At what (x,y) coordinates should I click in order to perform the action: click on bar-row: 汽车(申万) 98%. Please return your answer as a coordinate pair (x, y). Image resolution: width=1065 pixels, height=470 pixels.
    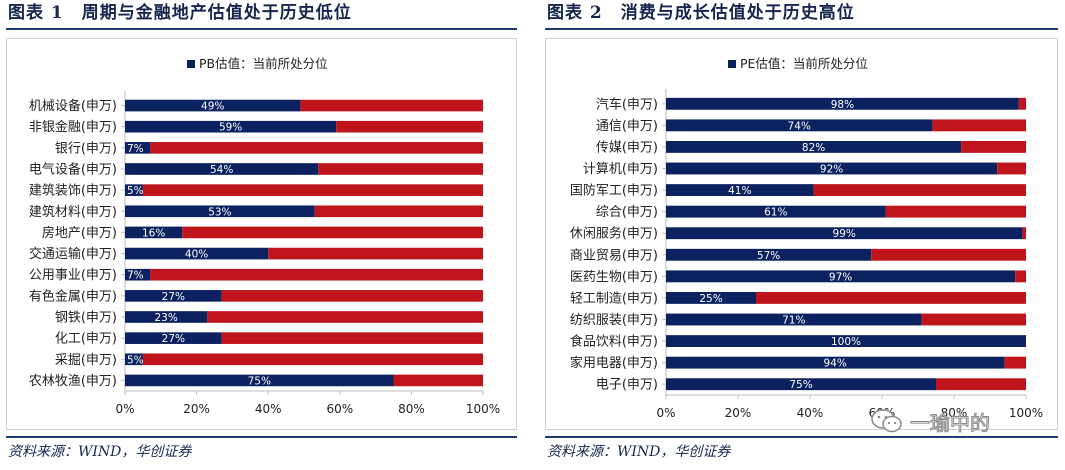
    Looking at the image, I should click on (811, 104).